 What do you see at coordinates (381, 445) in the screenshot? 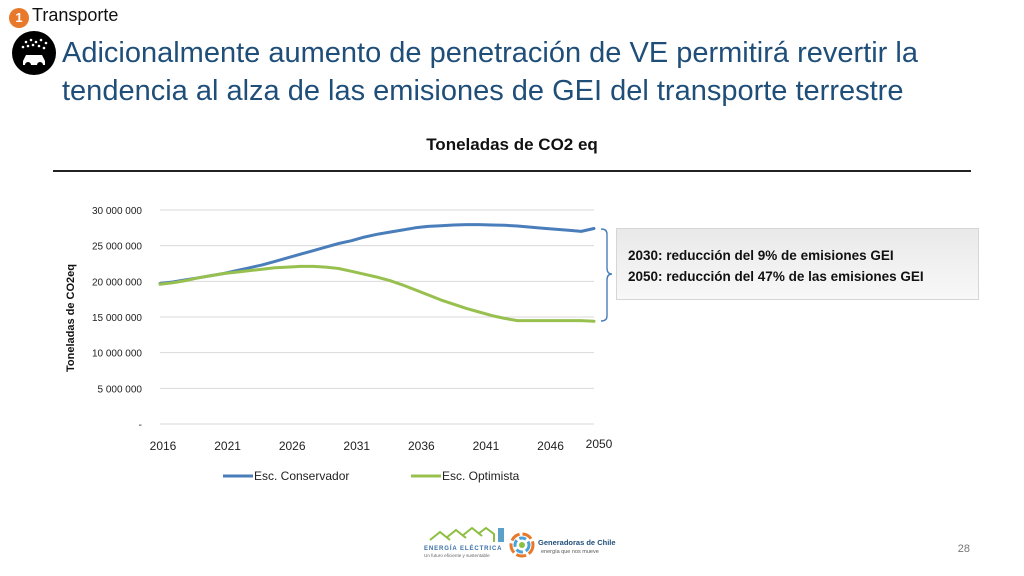
I see `x-axis-ticks: 2016 2021 2026 2031 2036 2041 2046 2050` at bounding box center [381, 445].